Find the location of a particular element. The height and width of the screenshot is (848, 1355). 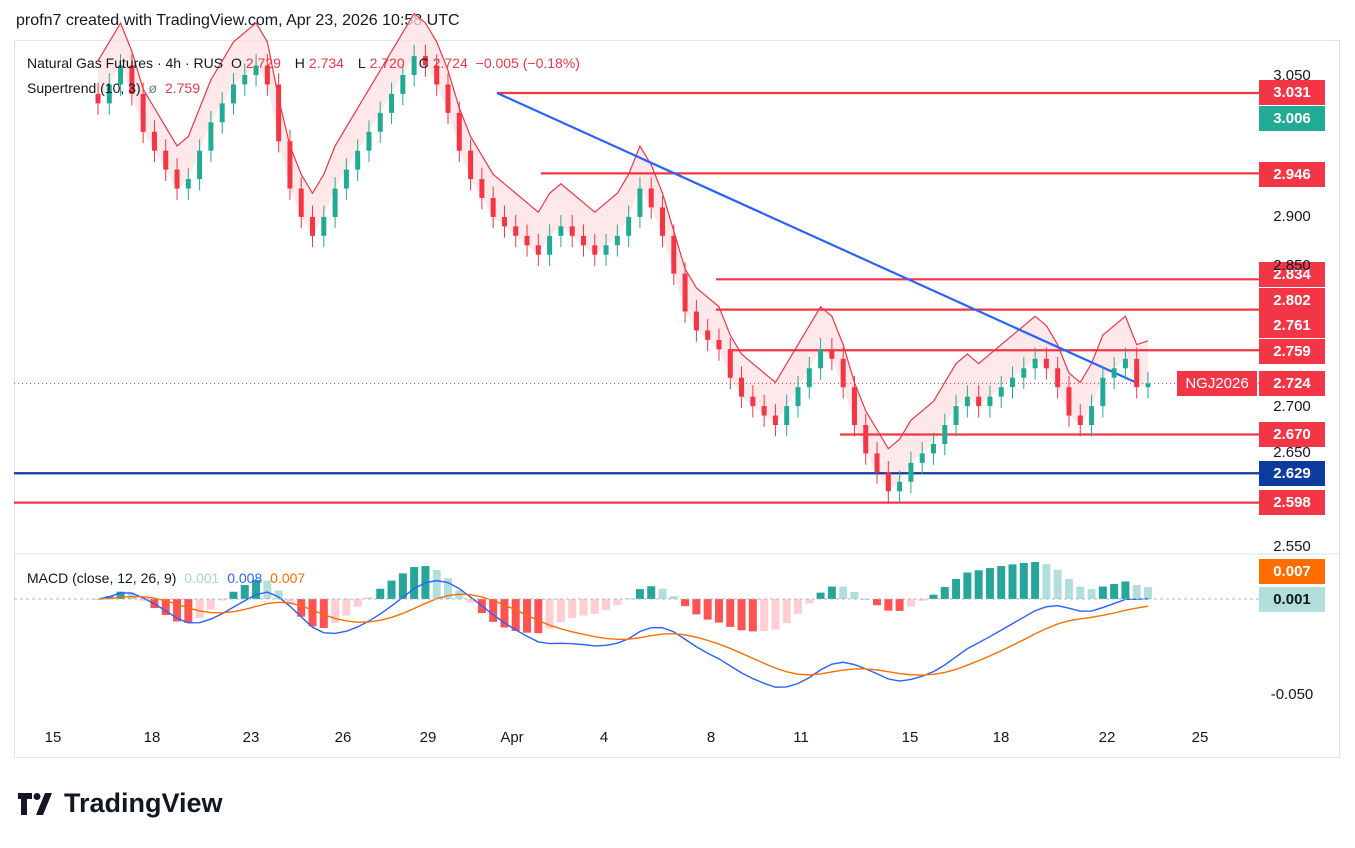

change-value: −0.005 (−0.18%) is located at coordinates (527, 63).